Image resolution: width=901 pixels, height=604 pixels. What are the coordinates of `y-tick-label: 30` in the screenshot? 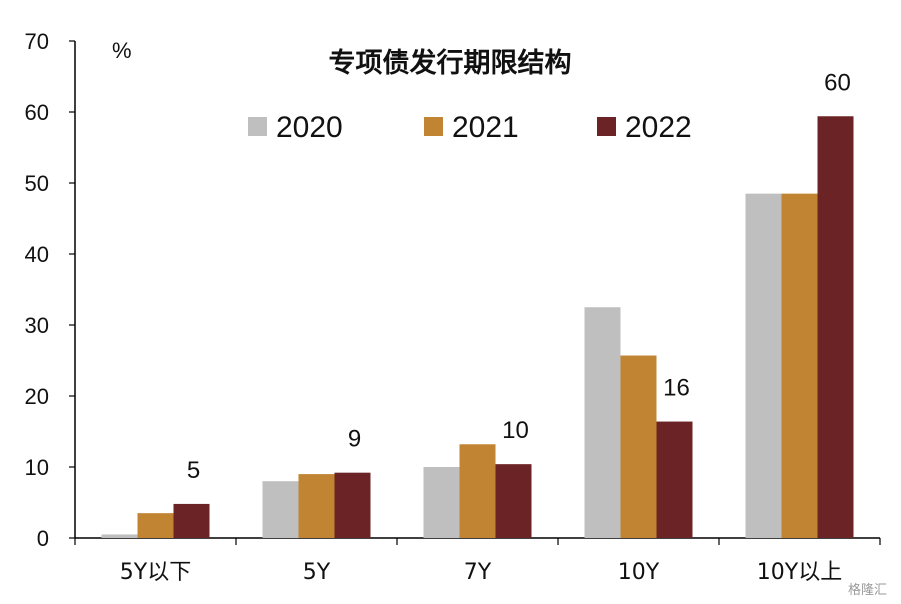 It's located at (37, 325).